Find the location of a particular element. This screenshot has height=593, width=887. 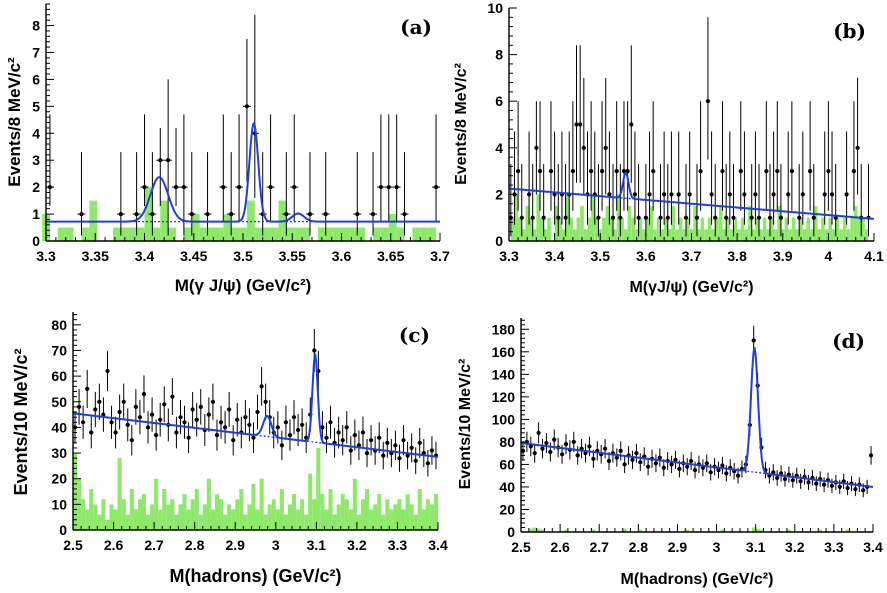

y-axis-title: Events/8 MeV/c² is located at coordinates (461, 124).